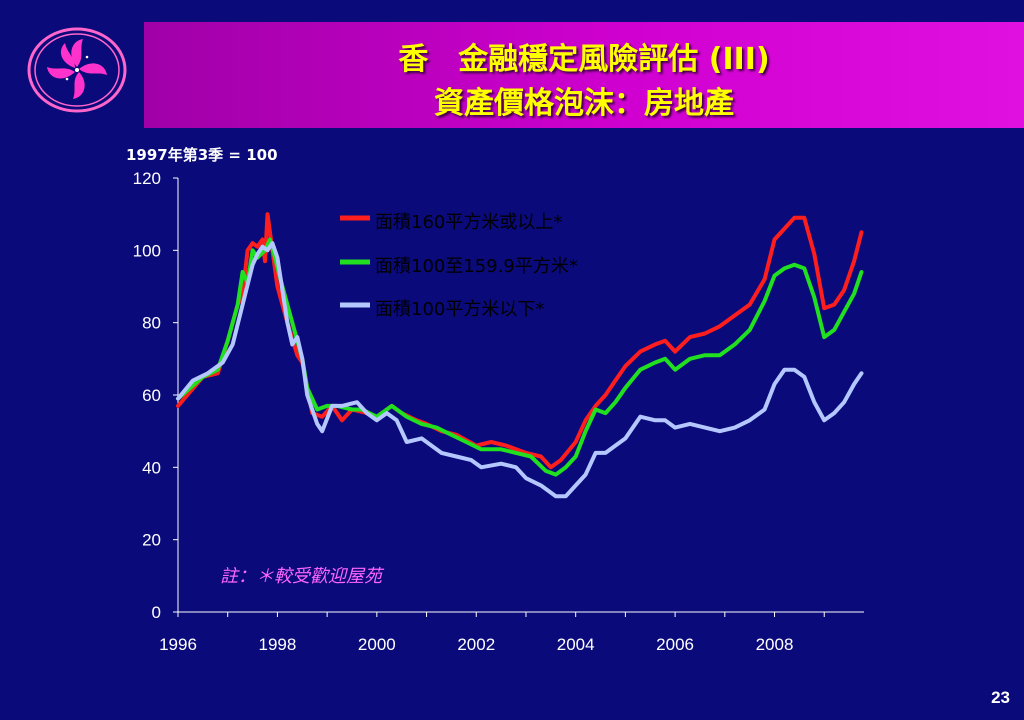  Describe the element at coordinates (302, 576) in the screenshot. I see `chart-note: 註：＊較受歡迎屋苑` at that location.